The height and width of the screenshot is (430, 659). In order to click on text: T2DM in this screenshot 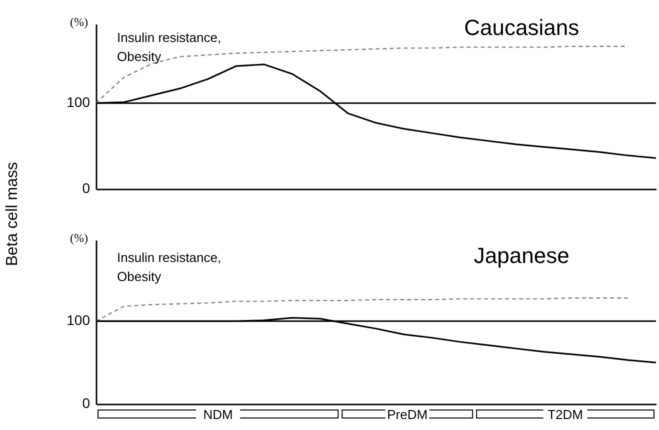, I will do `click(565, 414)`.